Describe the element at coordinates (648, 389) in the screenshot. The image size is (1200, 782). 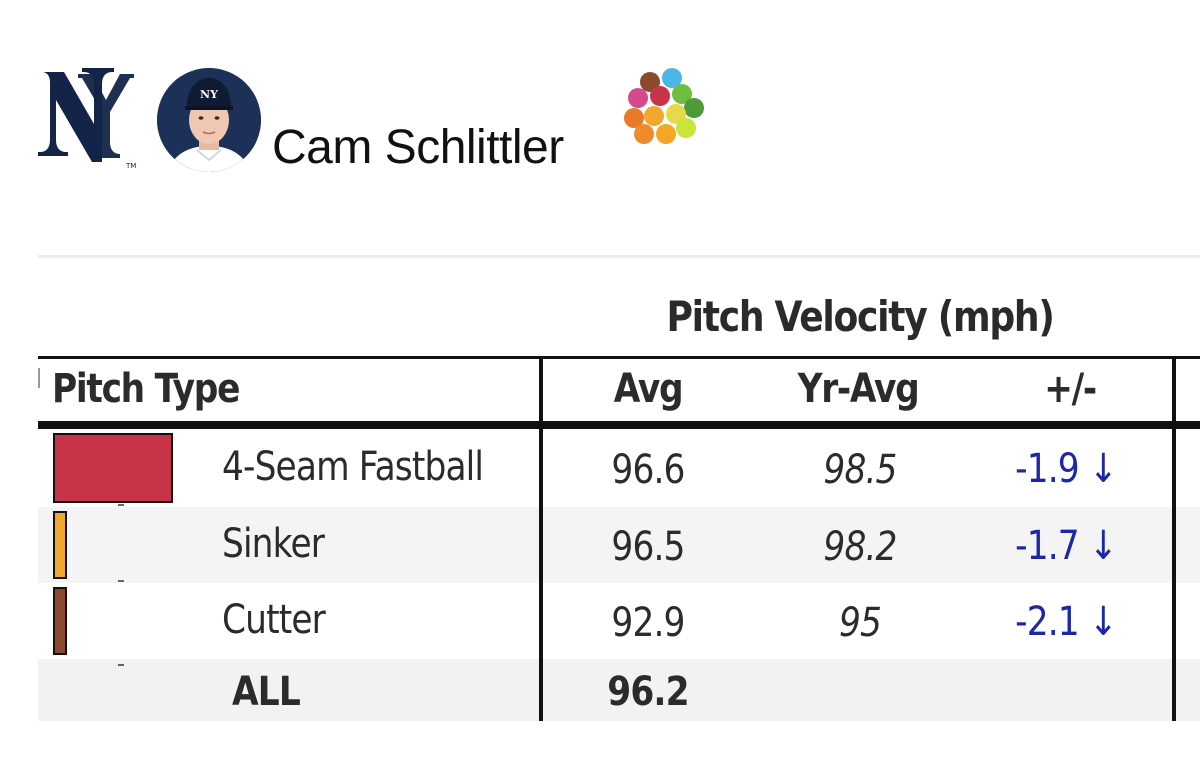
I see `column-header-avg: Avg` at that location.